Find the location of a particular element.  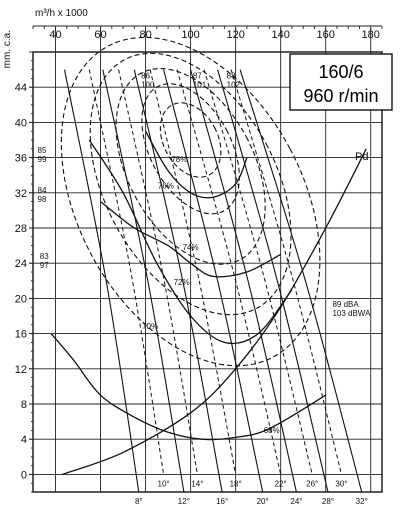

blade-angle-label: 24° is located at coordinates (296, 501).